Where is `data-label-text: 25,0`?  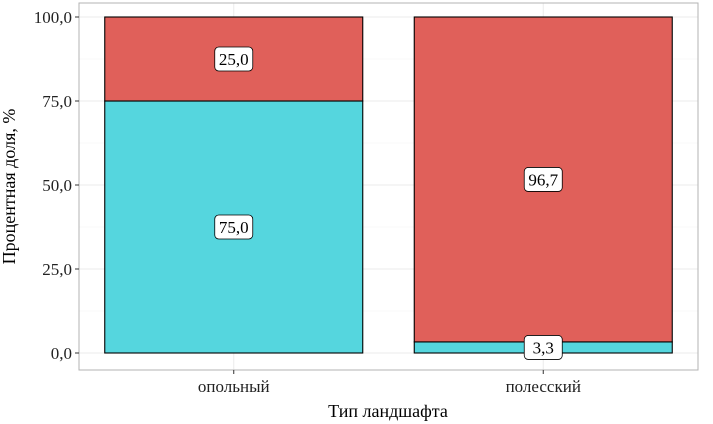 data-label-text: 25,0 is located at coordinates (234, 59).